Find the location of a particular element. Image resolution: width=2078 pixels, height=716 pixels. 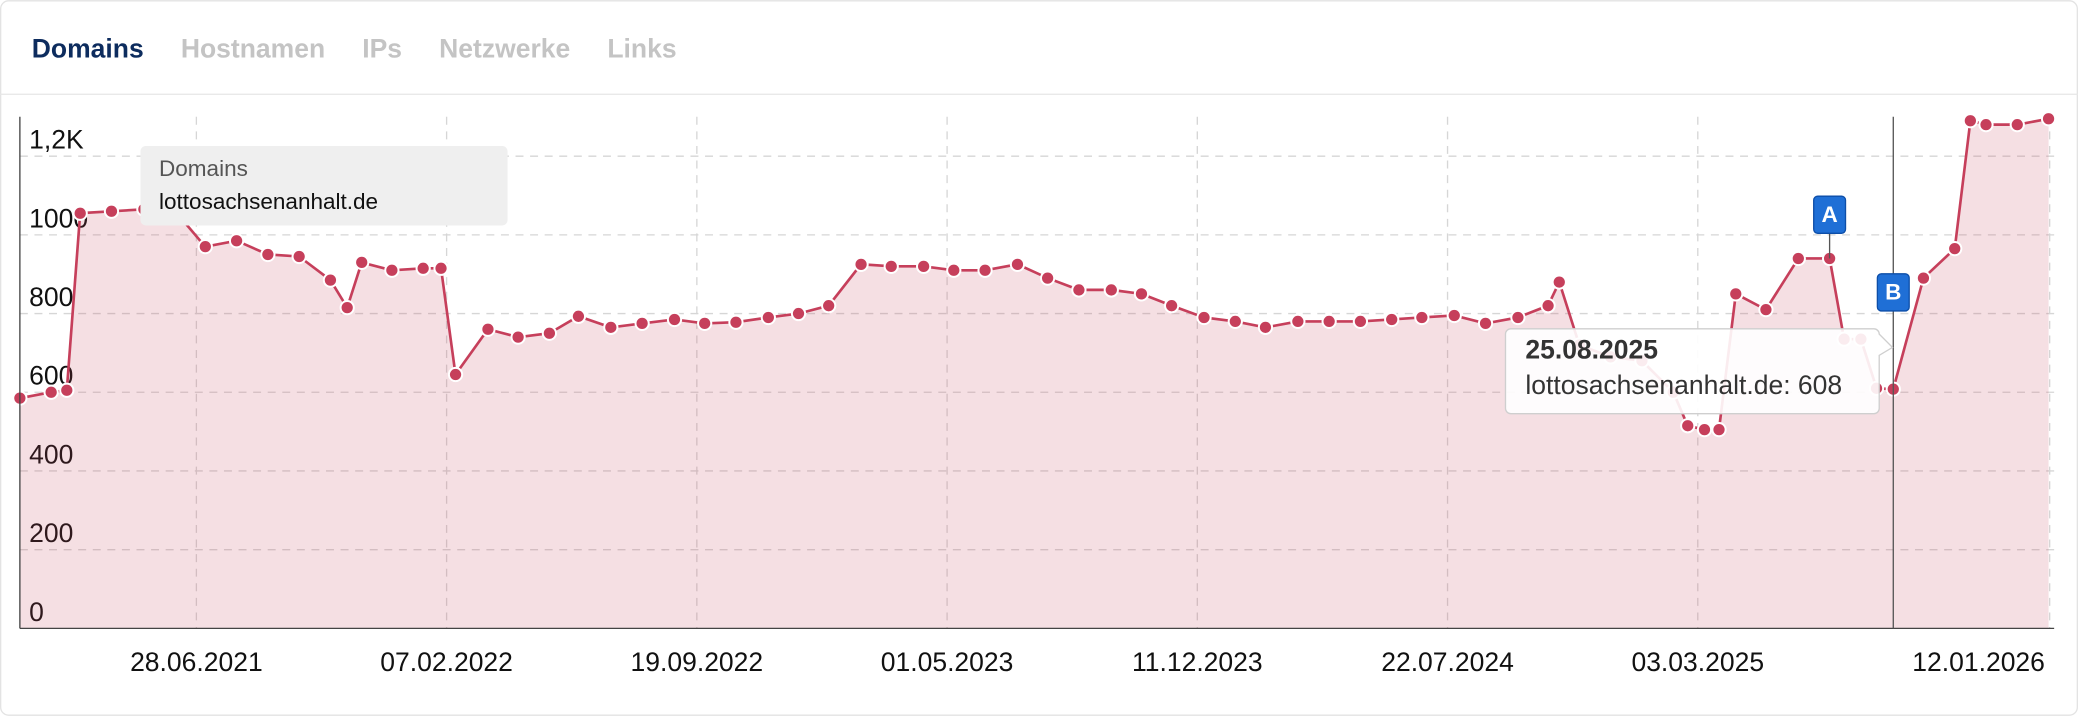

tab: IPs is located at coordinates (382, 49).